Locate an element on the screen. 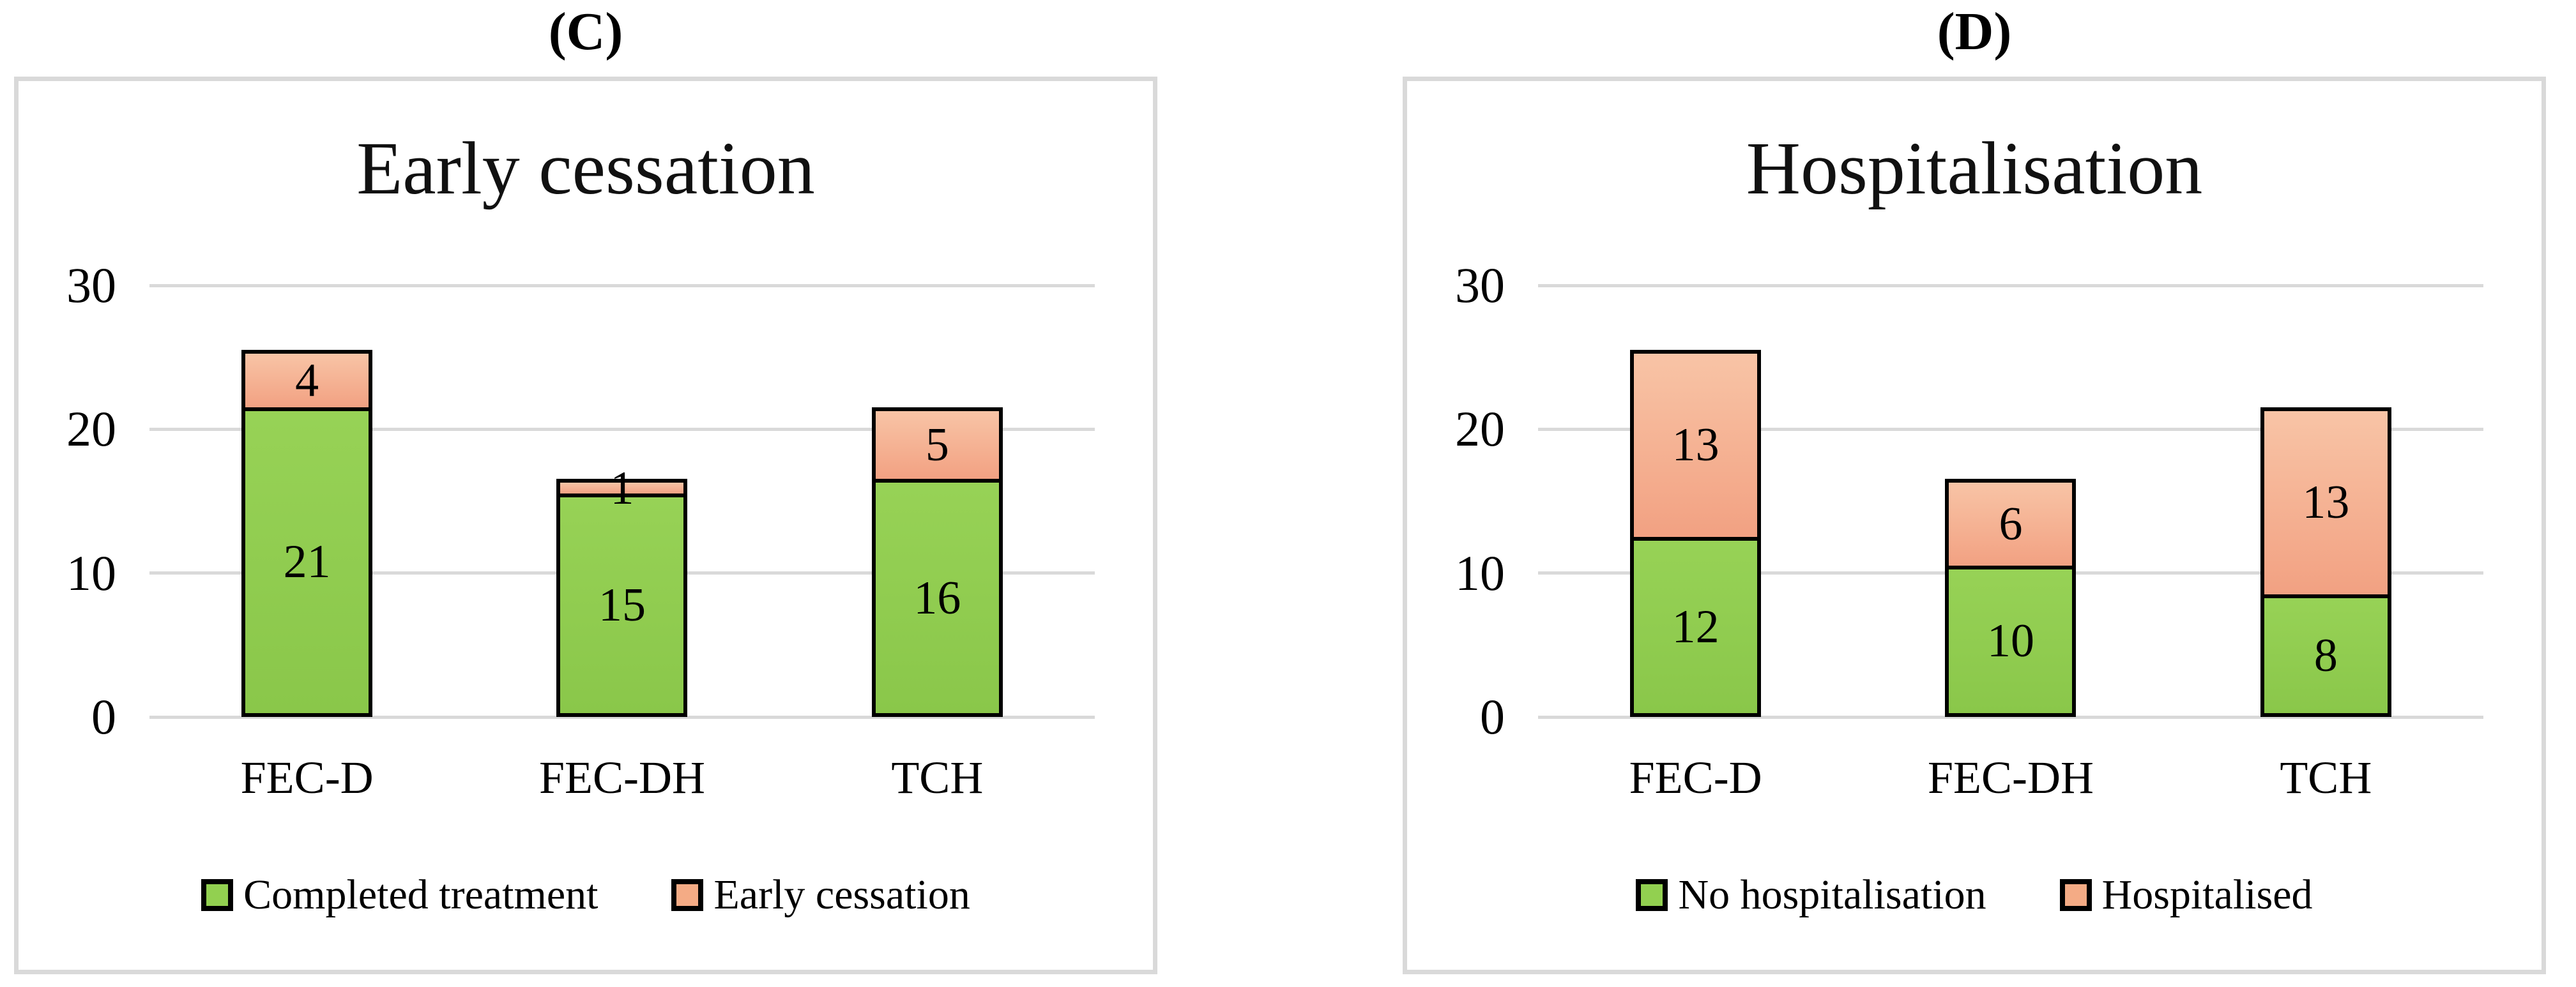 The image size is (2576, 987). bar-value-label: 8 is located at coordinates (2325, 655).